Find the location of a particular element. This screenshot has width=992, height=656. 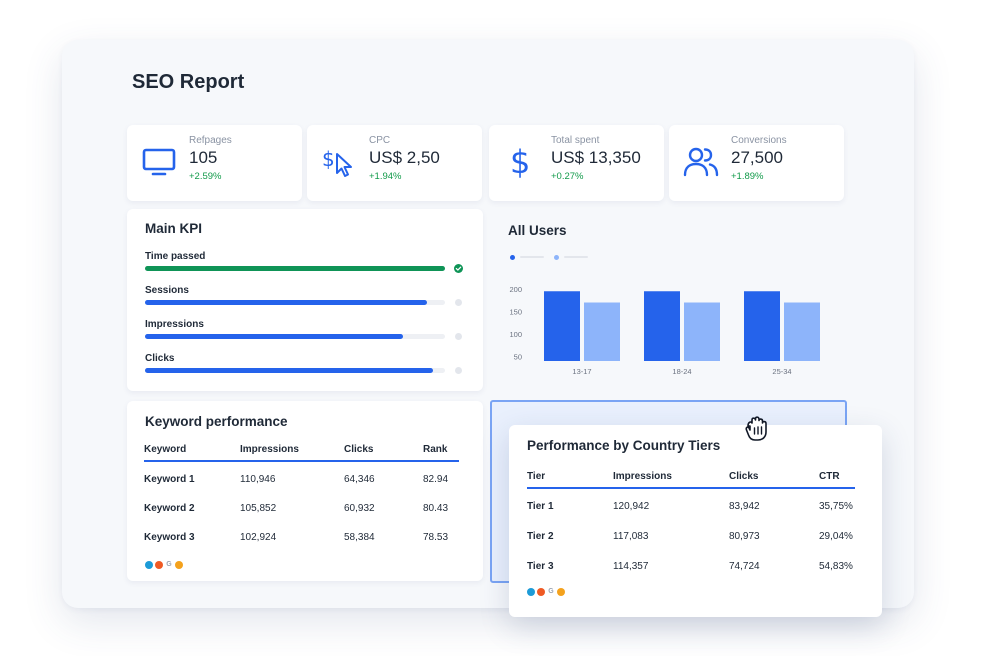

kpi-label: Clicks is located at coordinates (160, 358).